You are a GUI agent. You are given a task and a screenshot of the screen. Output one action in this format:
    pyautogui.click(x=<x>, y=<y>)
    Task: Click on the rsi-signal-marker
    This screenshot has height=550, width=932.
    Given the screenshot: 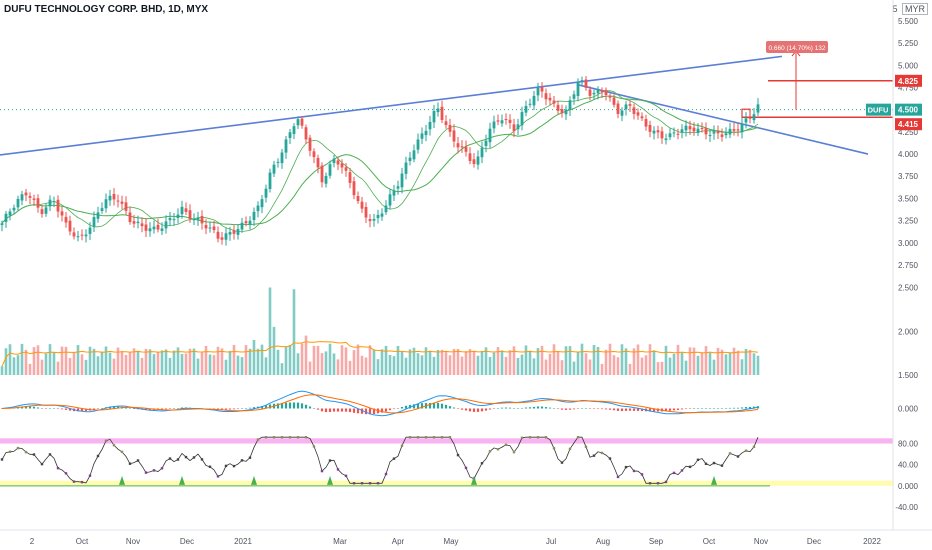 What is the action you would take?
    pyautogui.click(x=330, y=480)
    